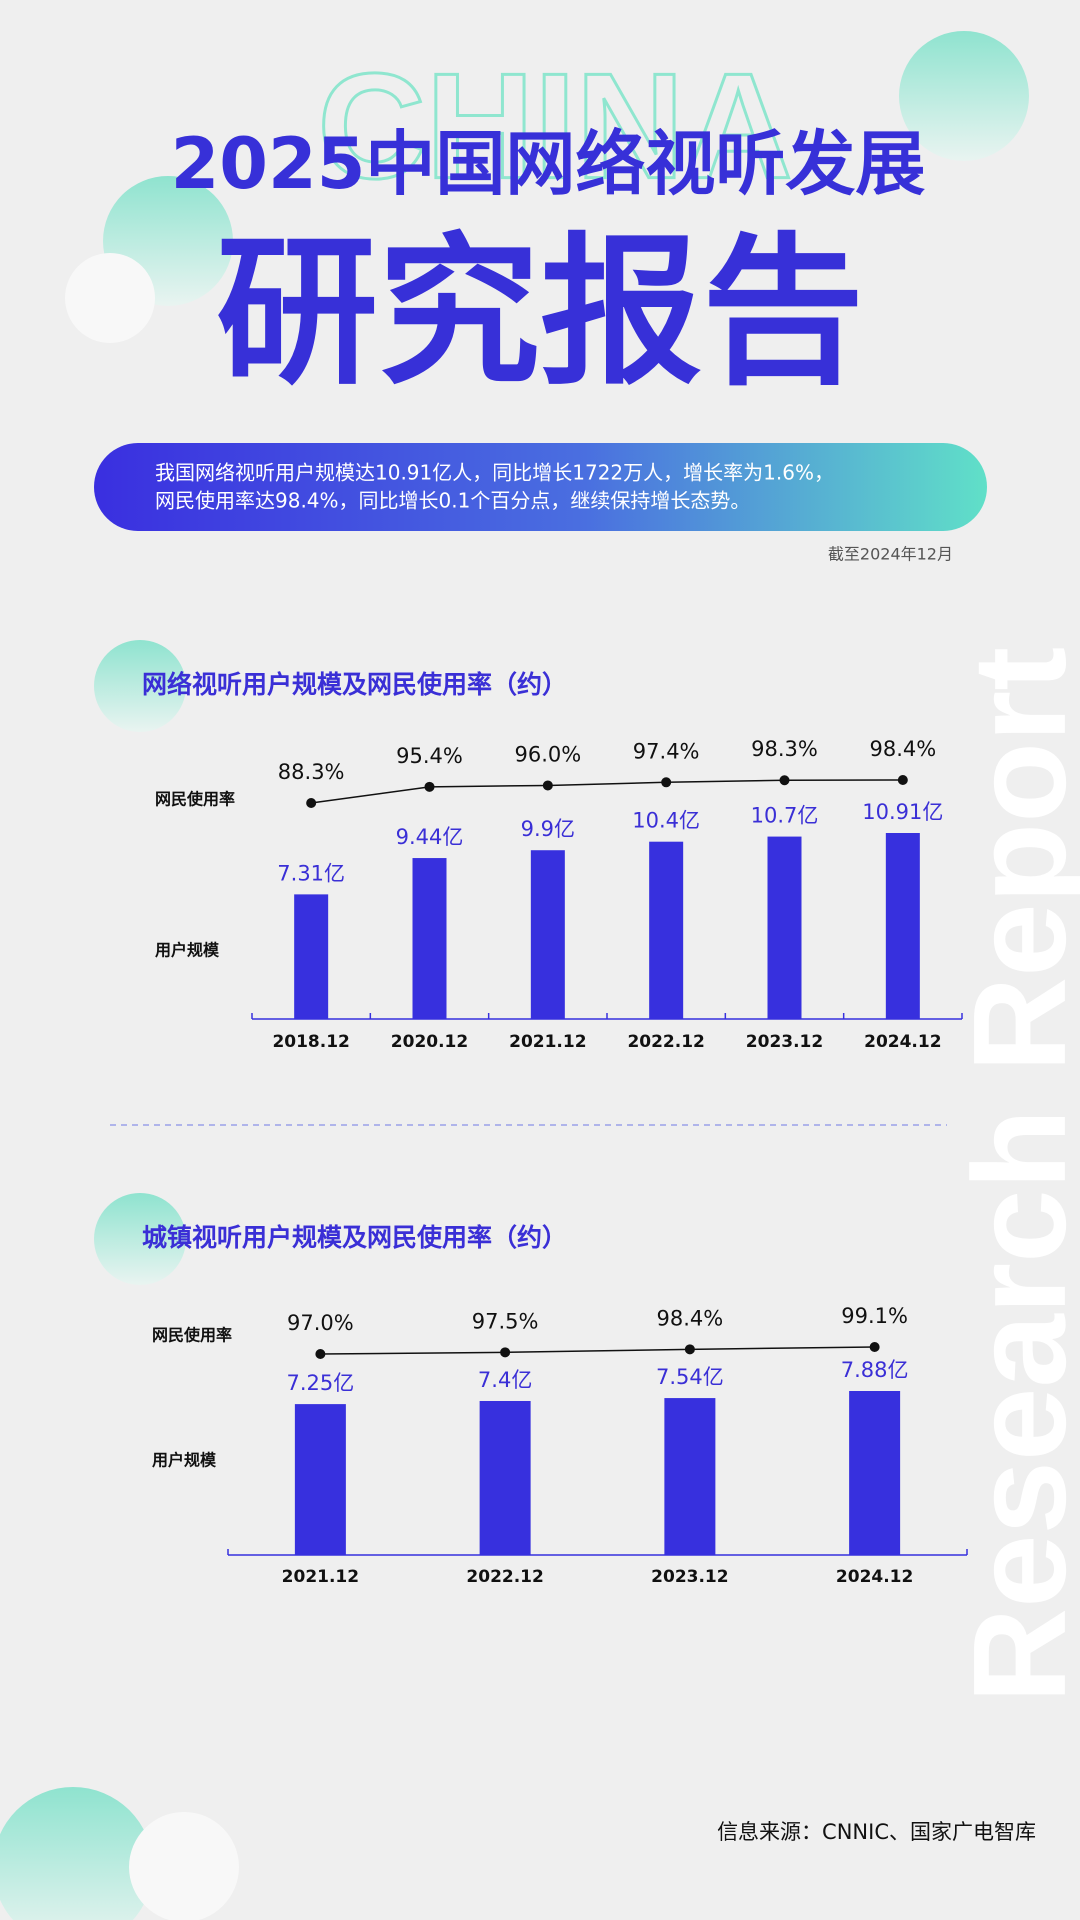 The height and width of the screenshot is (1920, 1080). I want to click on summary-line: 网民使用率达98.4%，同比增长0.1个百分点，继续保持增长态势。, so click(452, 501).